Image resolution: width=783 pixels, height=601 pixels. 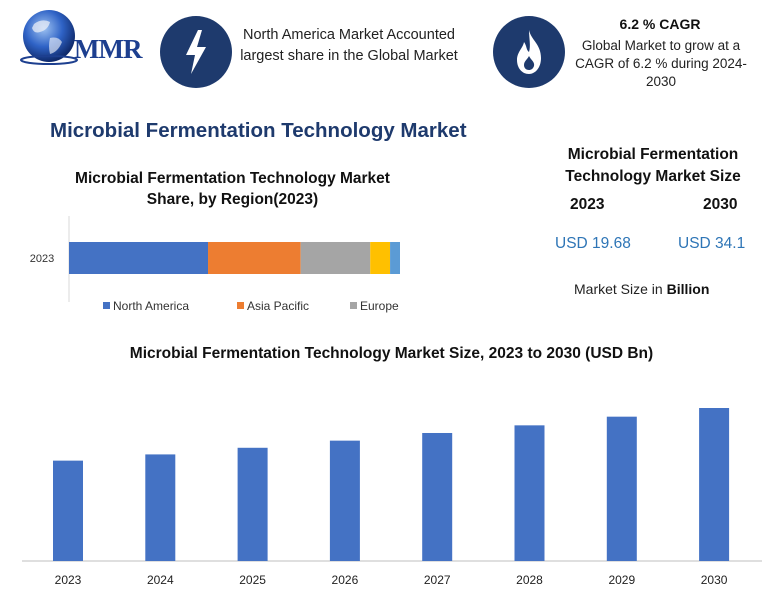 What do you see at coordinates (335, 258) in the screenshot?
I see `share-segment-europe` at bounding box center [335, 258].